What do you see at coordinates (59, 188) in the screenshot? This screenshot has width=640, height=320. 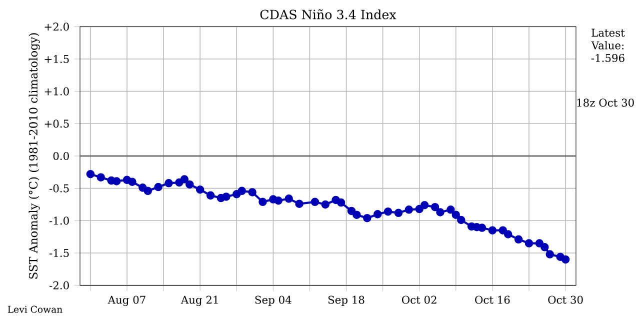 I see `y-tick-label: -0.5` at bounding box center [59, 188].